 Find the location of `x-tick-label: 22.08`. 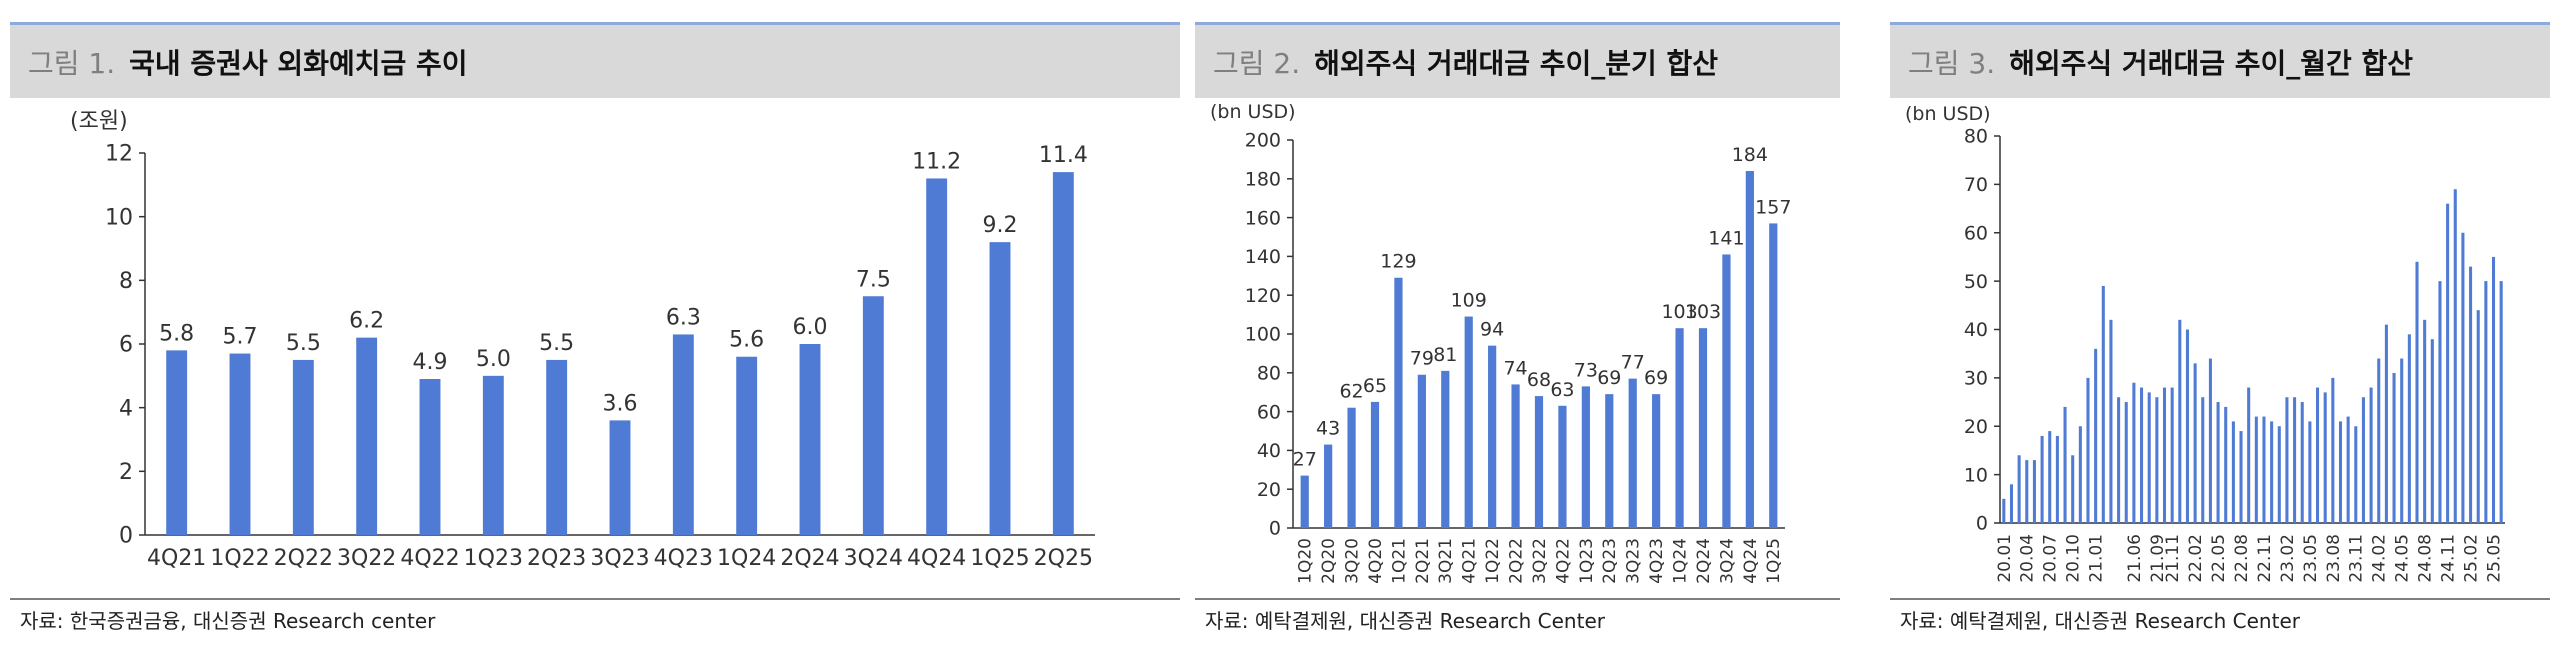

x-tick-label: 22.08 is located at coordinates (2242, 558).